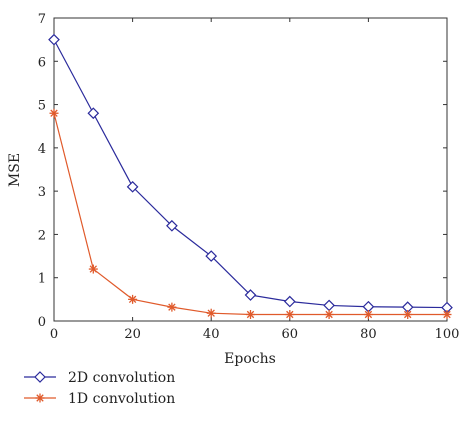 Image resolution: width=474 pixels, height=440 pixels. What do you see at coordinates (42, 279) in the screenshot?
I see `y-tick-label: 1` at bounding box center [42, 279].